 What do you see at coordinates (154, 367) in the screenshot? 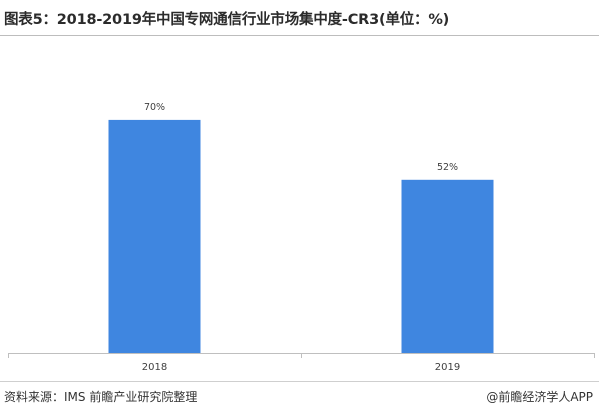
I see `x-tick-label-2018: 2018` at bounding box center [154, 367].